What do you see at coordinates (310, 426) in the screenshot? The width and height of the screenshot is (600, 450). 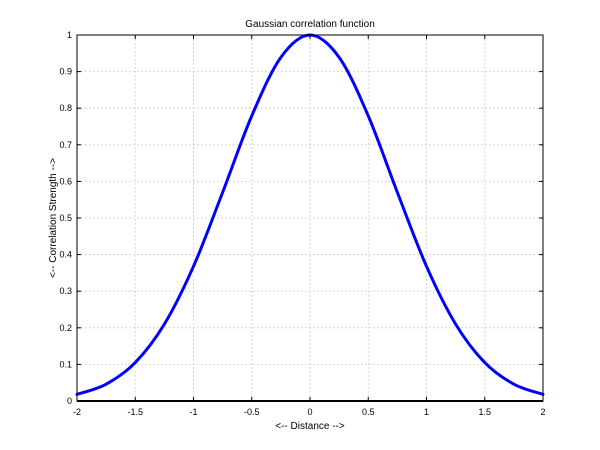 I see `x-axis-label: <-- Distance -->` at bounding box center [310, 426].